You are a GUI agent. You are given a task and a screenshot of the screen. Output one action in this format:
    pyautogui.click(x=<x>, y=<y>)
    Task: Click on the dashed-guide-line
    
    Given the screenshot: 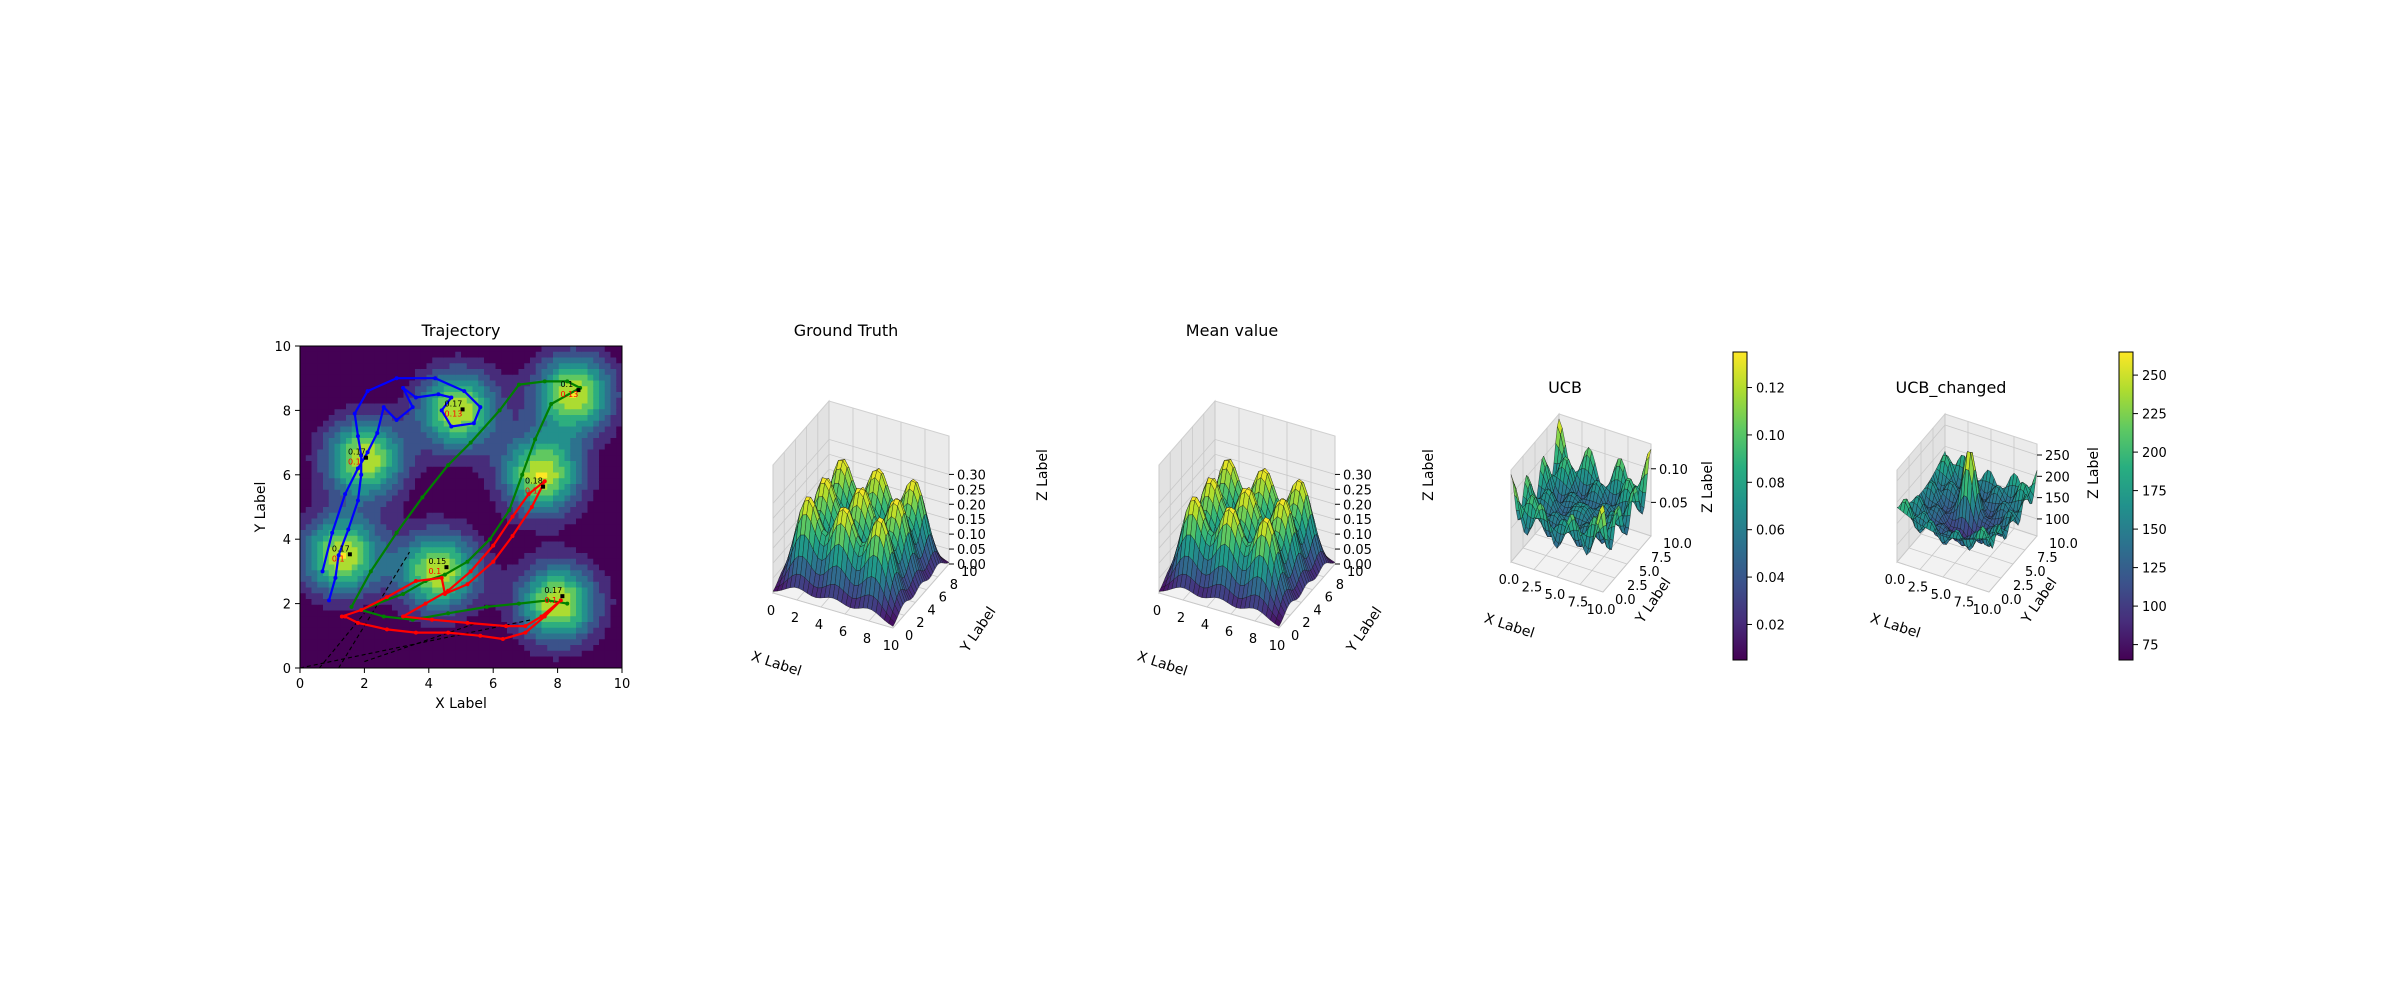 What is the action you would take?
    pyautogui.click(x=374, y=609)
    